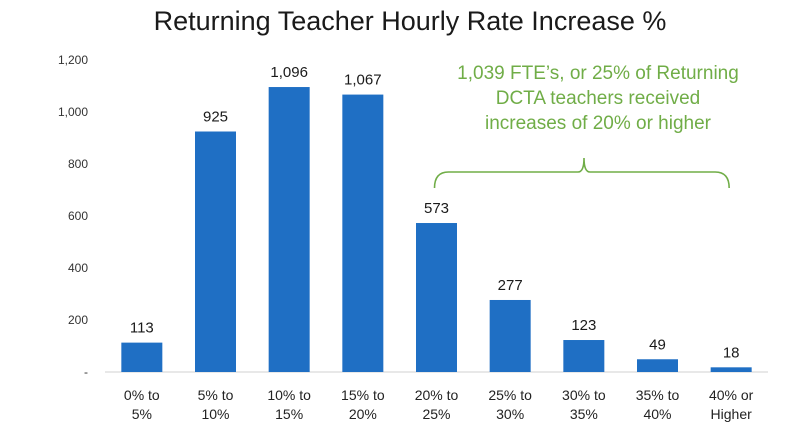 The image size is (800, 436). What do you see at coordinates (581, 173) in the screenshot?
I see `annotation-bracket` at bounding box center [581, 173].